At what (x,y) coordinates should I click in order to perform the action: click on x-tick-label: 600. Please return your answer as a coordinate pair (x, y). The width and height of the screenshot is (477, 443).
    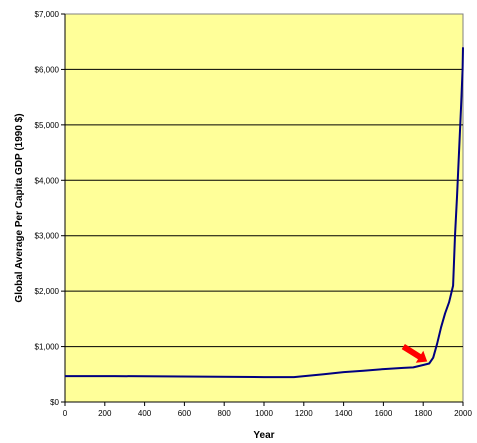
    Looking at the image, I should click on (185, 413).